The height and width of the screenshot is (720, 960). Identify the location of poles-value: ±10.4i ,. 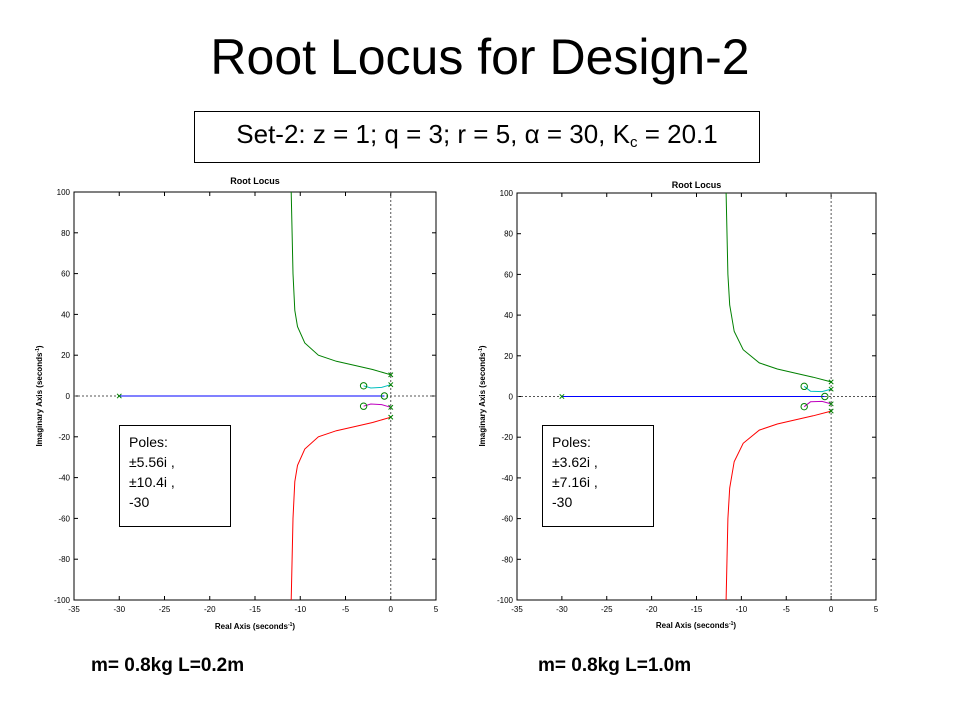
(152, 482).